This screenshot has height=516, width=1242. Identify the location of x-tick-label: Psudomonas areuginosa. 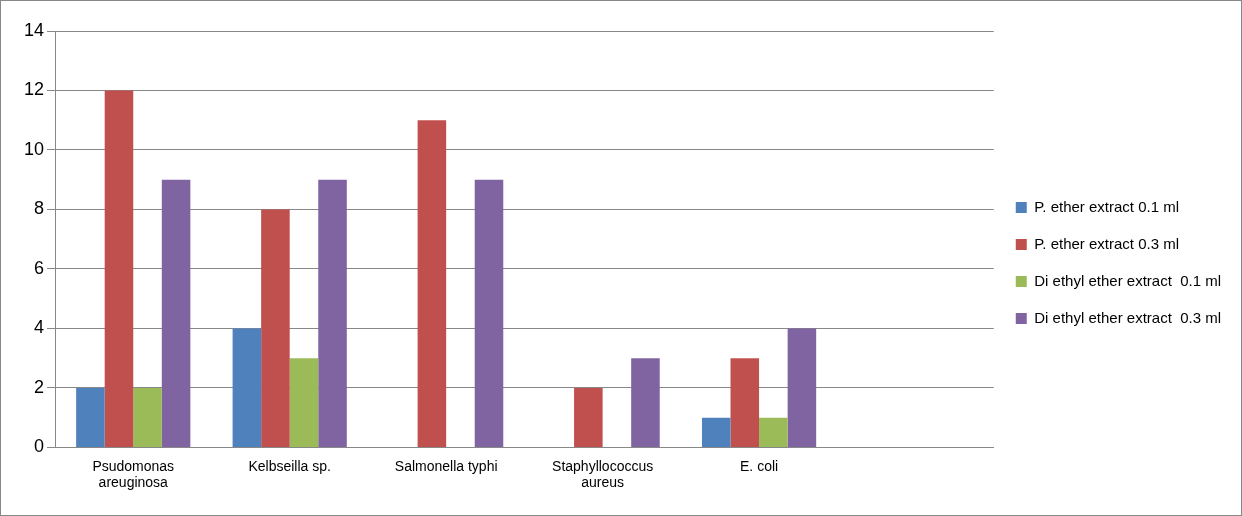
(133, 474).